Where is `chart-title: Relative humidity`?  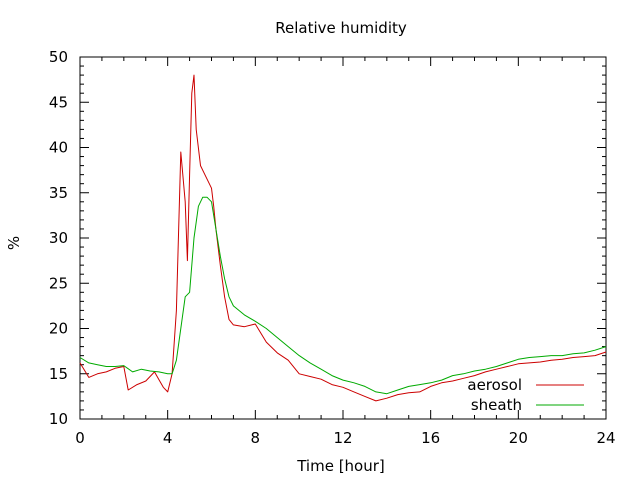 chart-title: Relative humidity is located at coordinates (341, 28).